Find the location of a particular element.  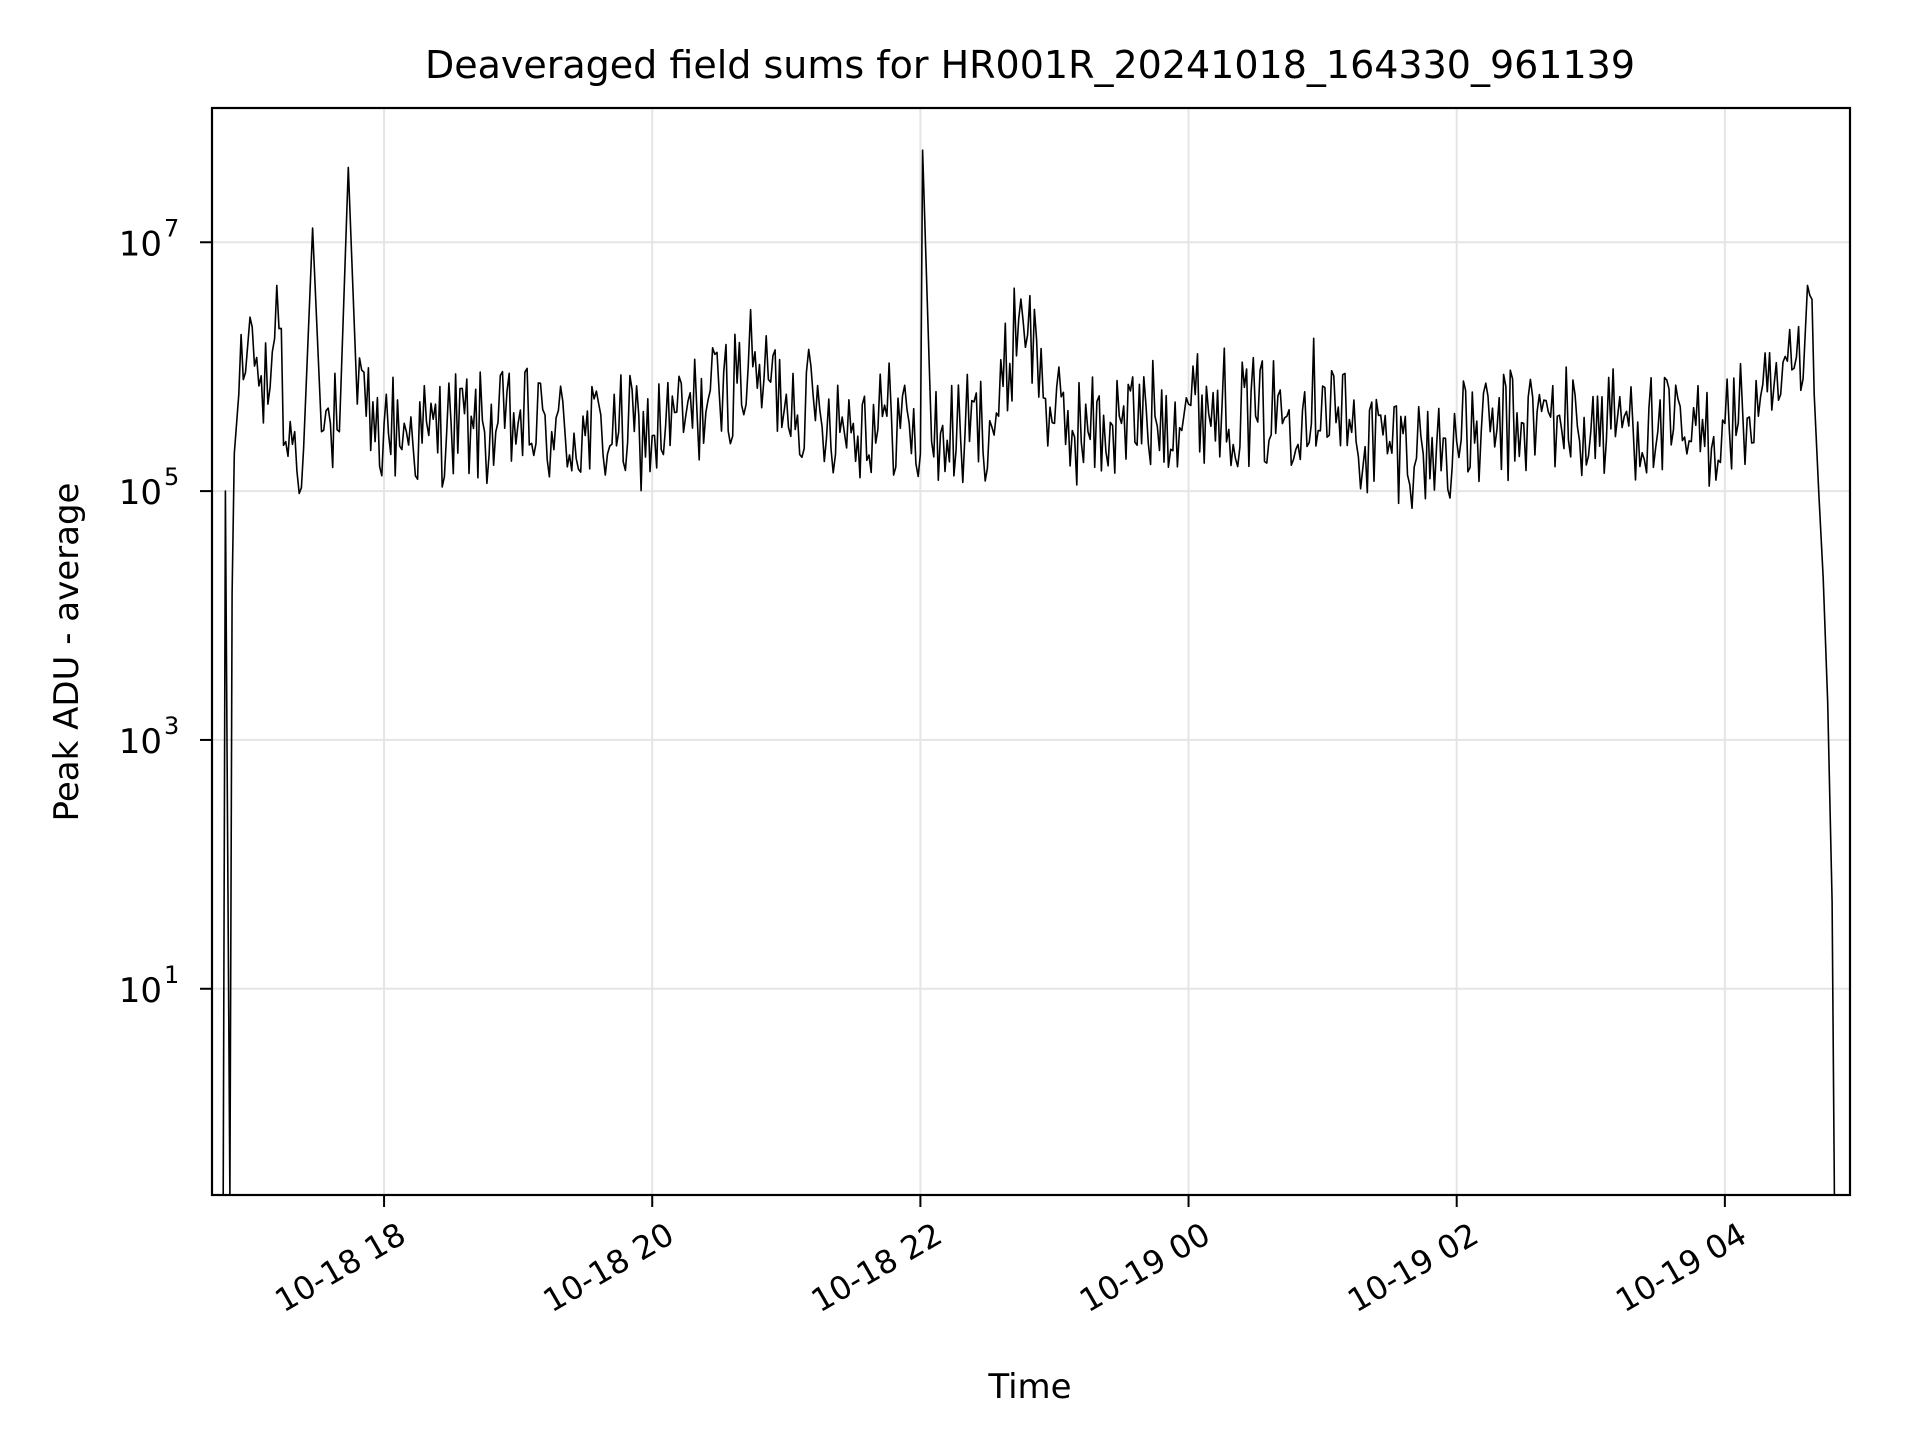

y-tick-label: 10 3 is located at coordinates (149, 737).